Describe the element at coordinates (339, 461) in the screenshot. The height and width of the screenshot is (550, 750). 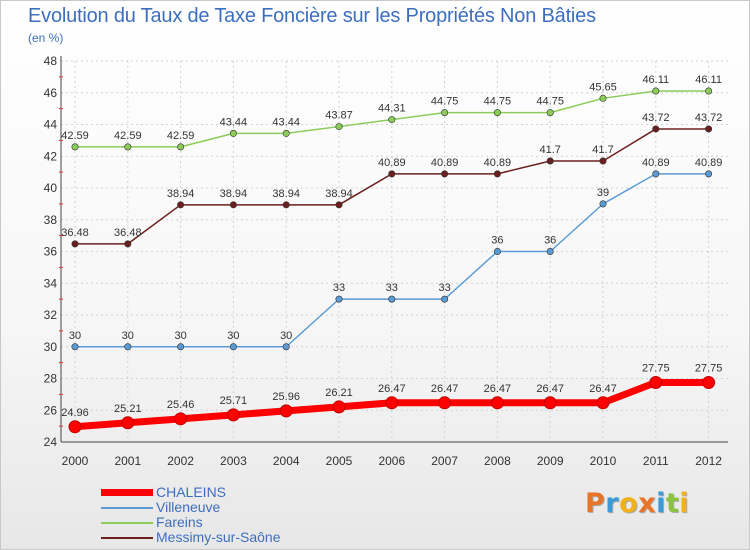
I see `x-tick-label: 2005` at that location.